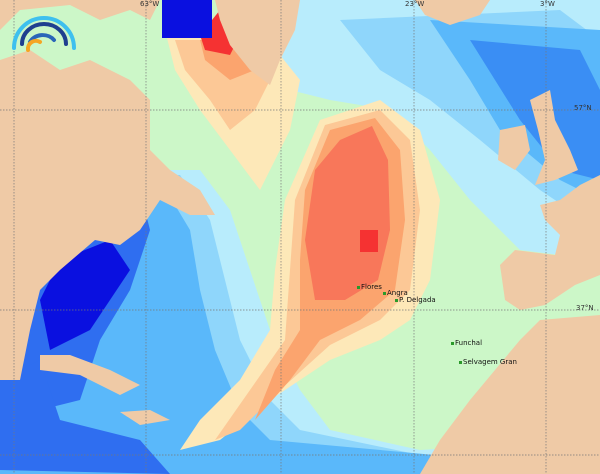 The height and width of the screenshot is (474, 600). I want to click on land-hispaniola, so click(145, 417).